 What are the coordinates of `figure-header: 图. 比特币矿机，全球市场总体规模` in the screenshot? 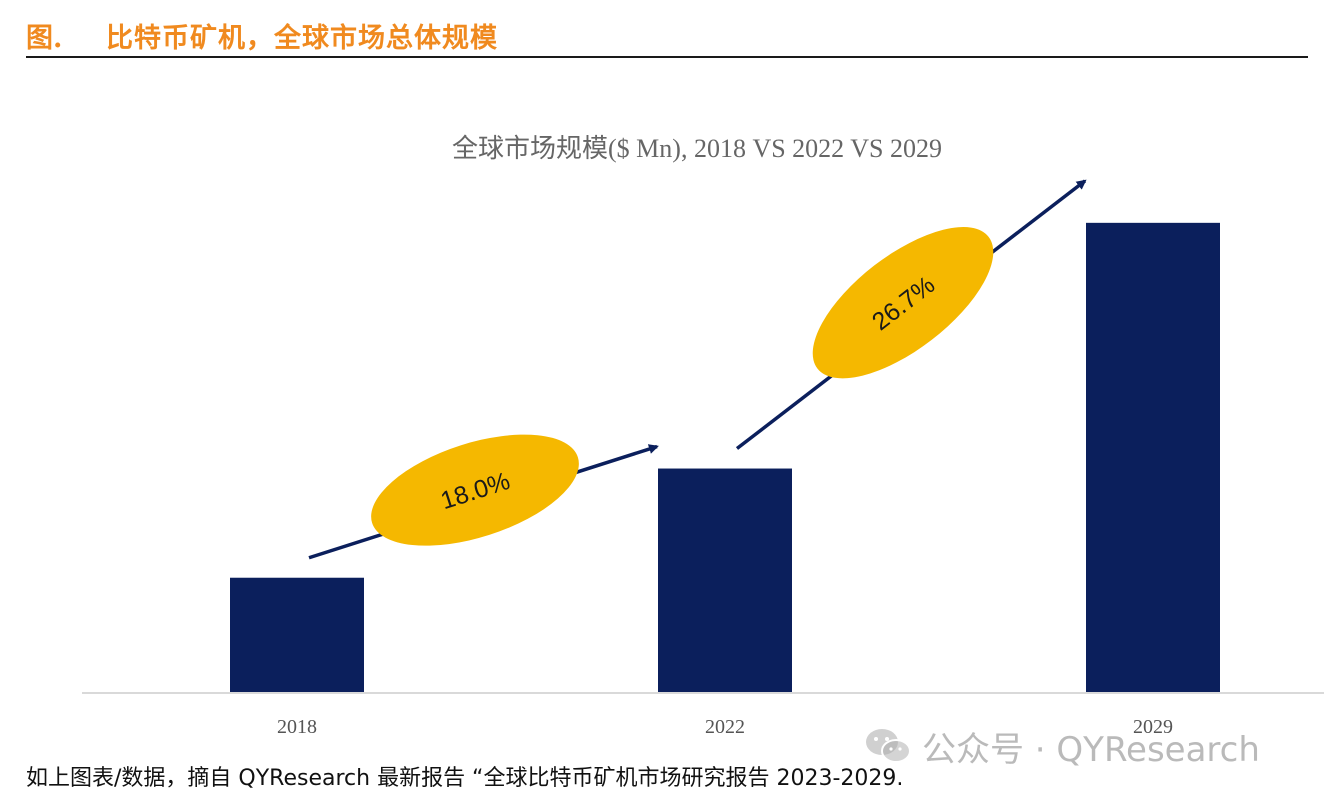 It's located at (667, 35).